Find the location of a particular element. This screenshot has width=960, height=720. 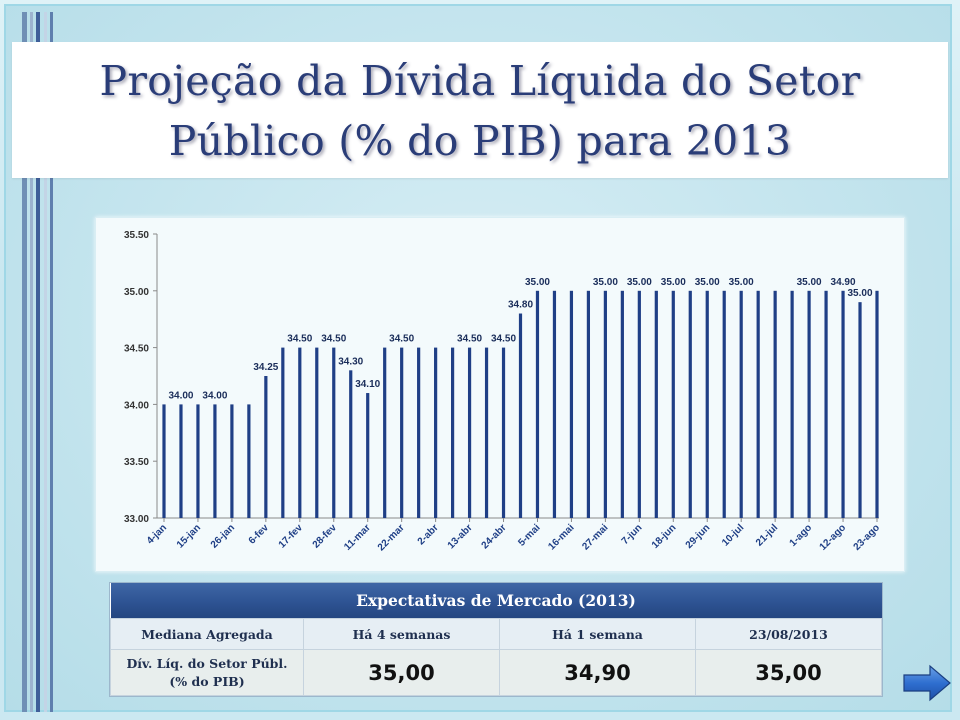

x-tick-label: 12-ago is located at coordinates (833, 537).